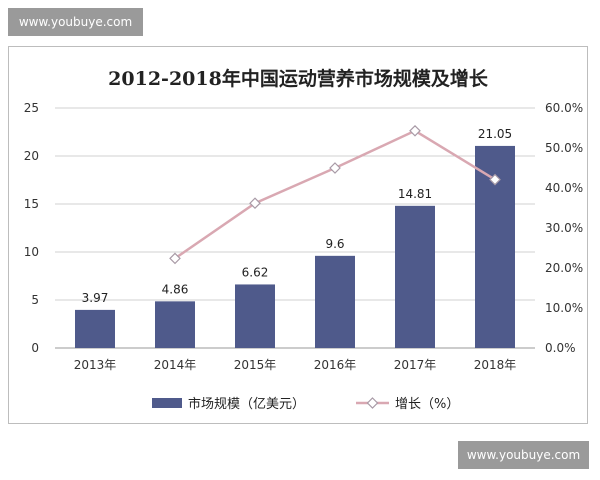 The image size is (600, 480). What do you see at coordinates (31, 228) in the screenshot?
I see `left-axis-ticks: 0 5 10 15 20 25` at bounding box center [31, 228].